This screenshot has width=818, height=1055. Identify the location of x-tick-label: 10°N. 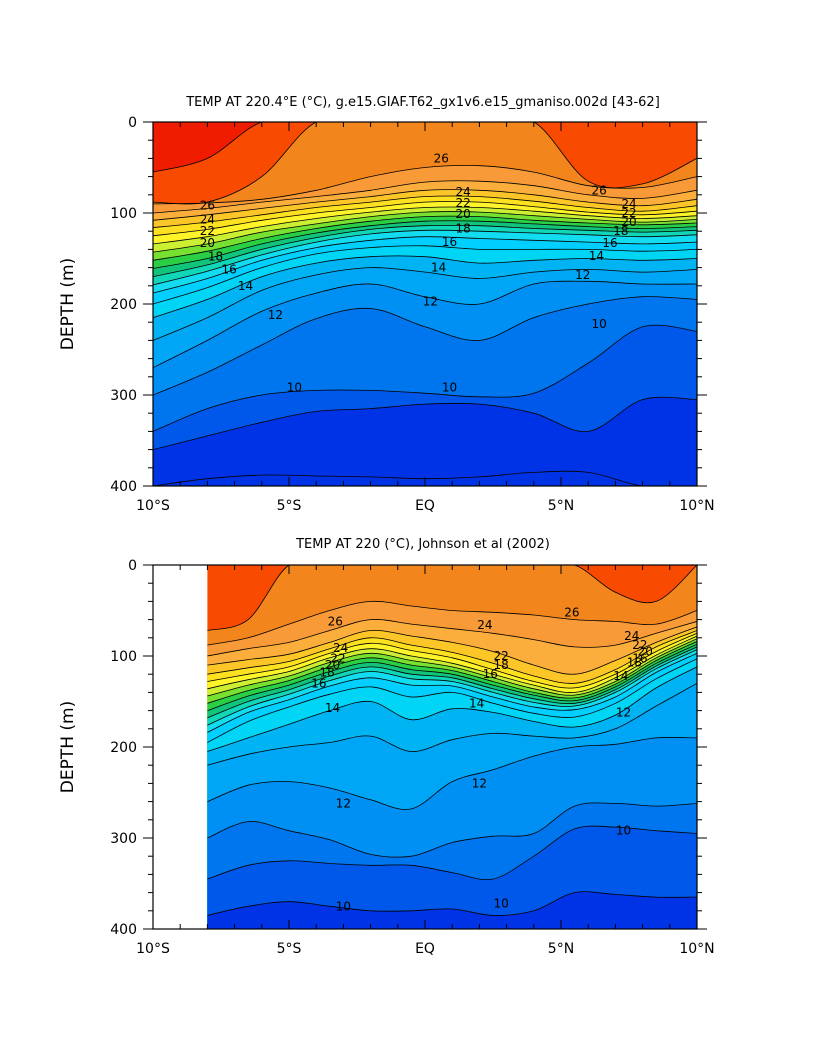
(696, 949).